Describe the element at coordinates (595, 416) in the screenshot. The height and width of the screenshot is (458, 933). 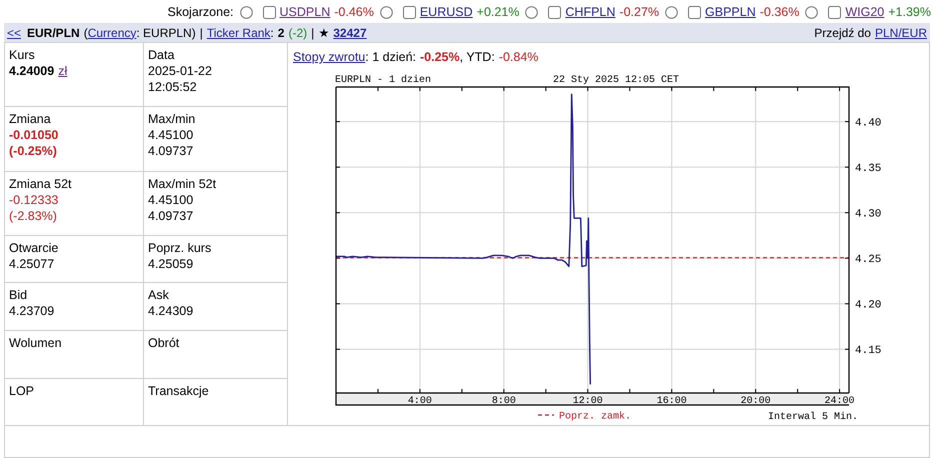
I see `legend-label: Poprz. zamk.` at that location.